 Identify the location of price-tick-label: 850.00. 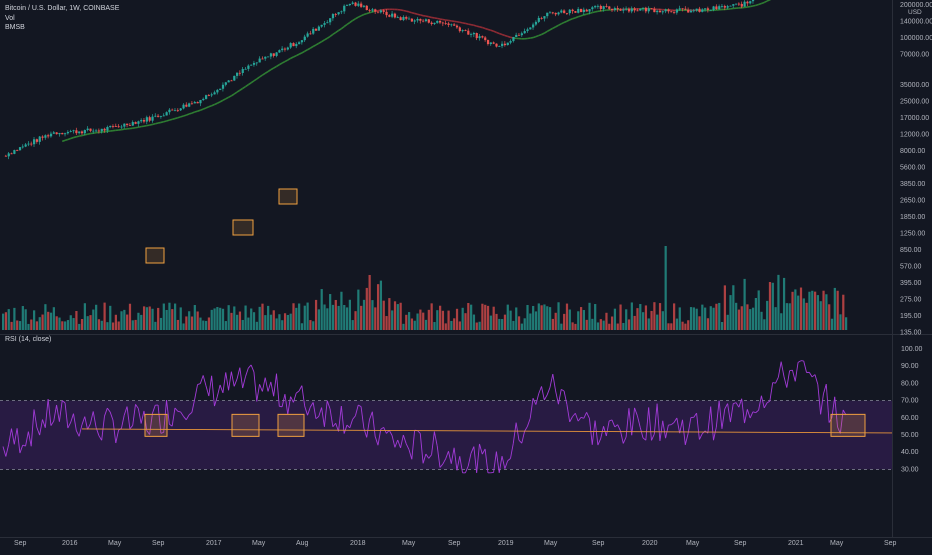
(911, 250).